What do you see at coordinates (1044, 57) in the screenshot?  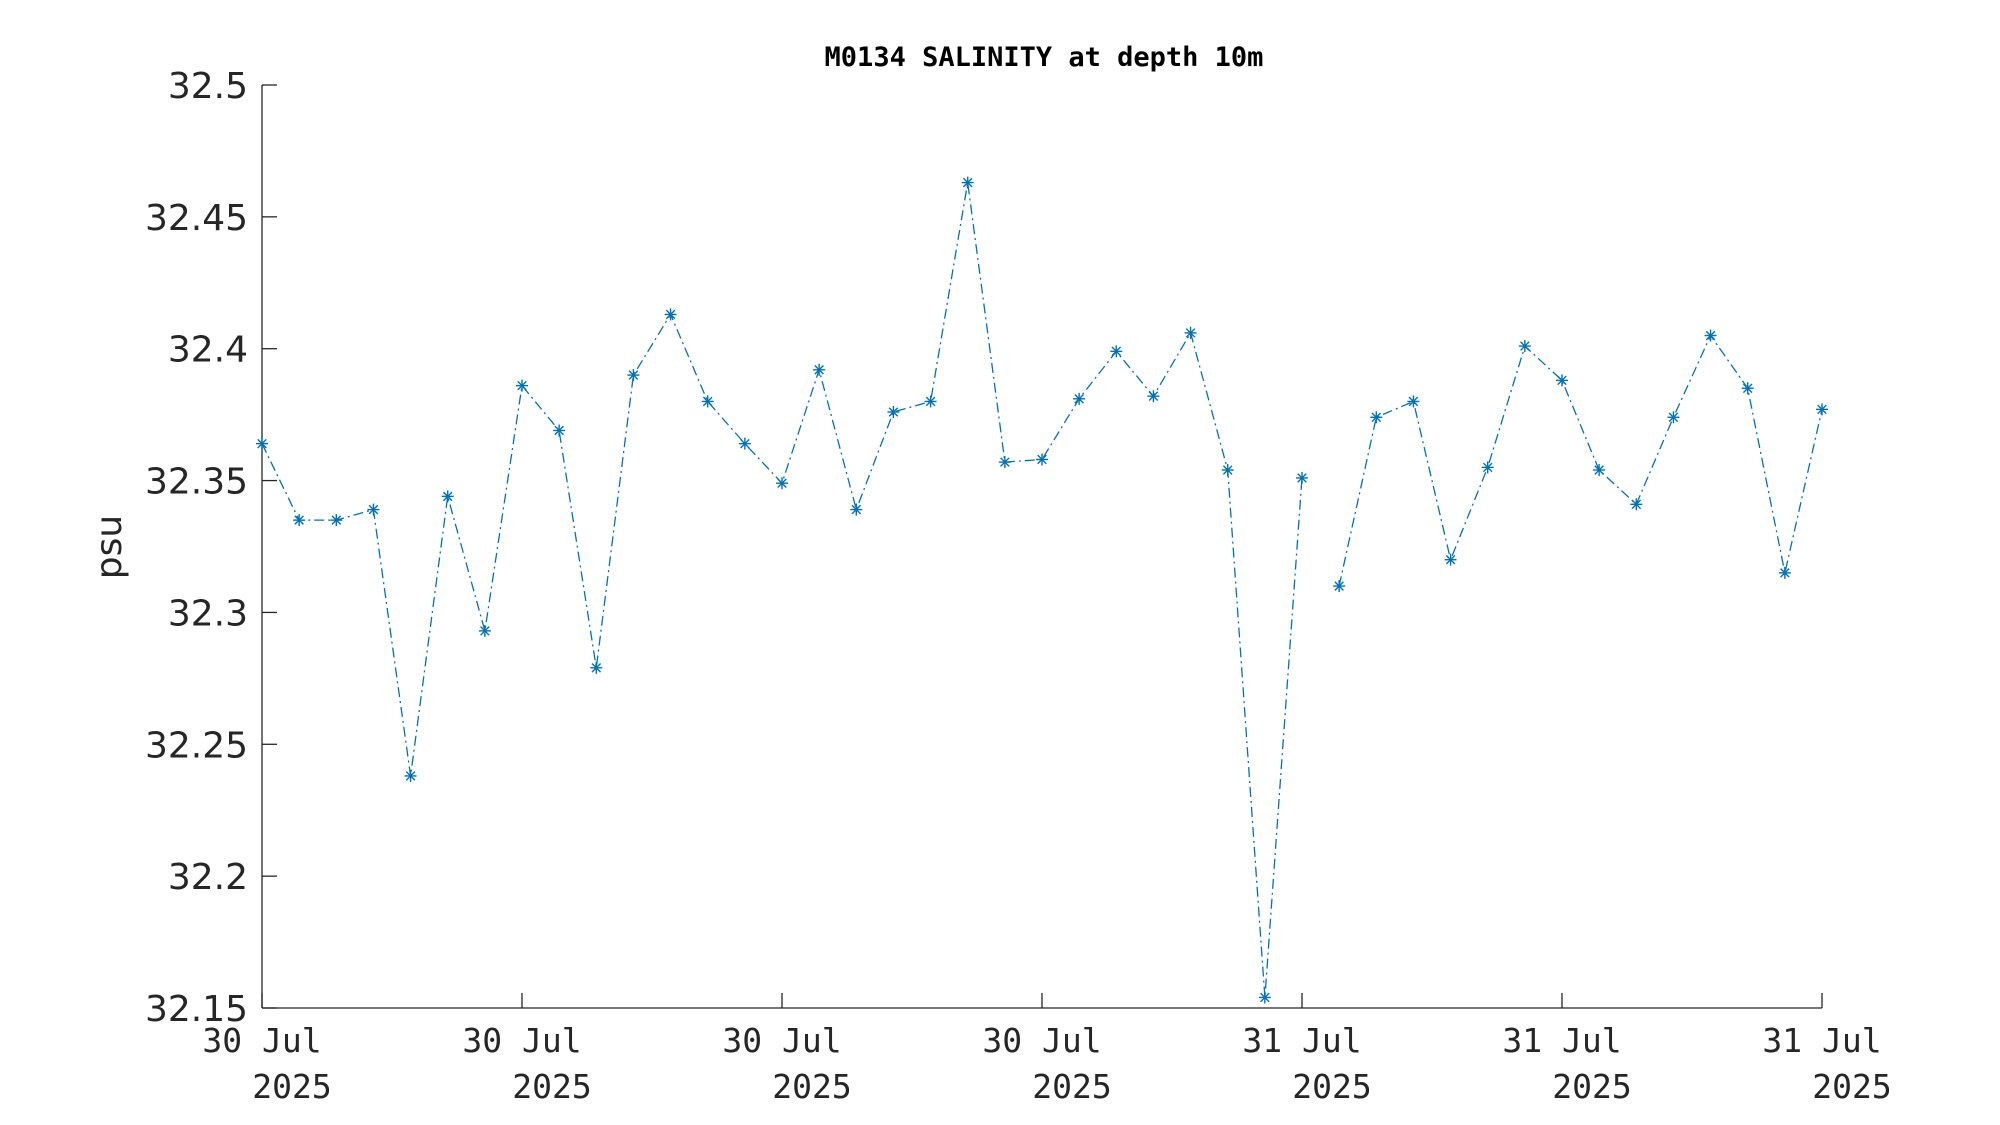 I see `chart-title: M0134 SALINITY at depth 10m` at bounding box center [1044, 57].